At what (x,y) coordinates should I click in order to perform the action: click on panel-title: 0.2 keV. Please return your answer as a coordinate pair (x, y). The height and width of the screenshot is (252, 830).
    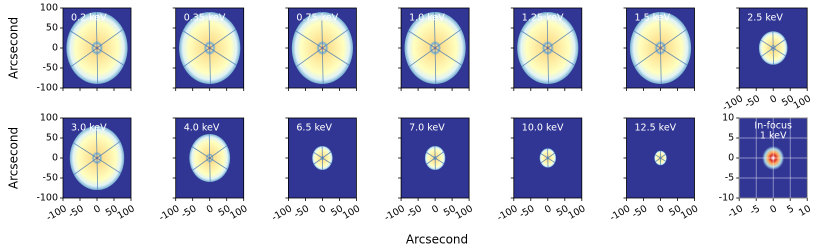
    Looking at the image, I should click on (89, 18).